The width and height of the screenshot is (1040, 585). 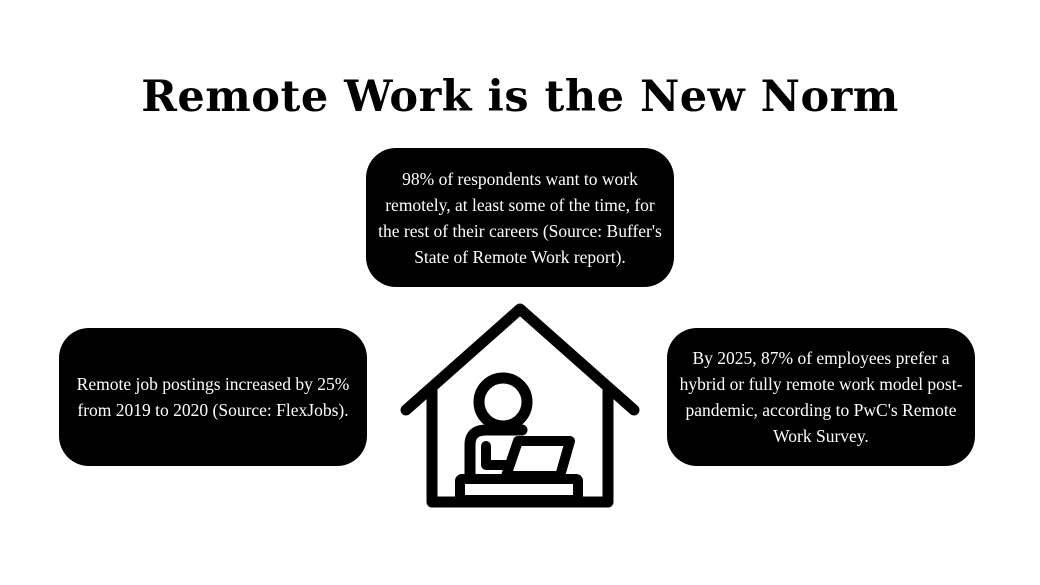 What do you see at coordinates (520, 405) in the screenshot?
I see `house-with-person-at-laptop-icon` at bounding box center [520, 405].